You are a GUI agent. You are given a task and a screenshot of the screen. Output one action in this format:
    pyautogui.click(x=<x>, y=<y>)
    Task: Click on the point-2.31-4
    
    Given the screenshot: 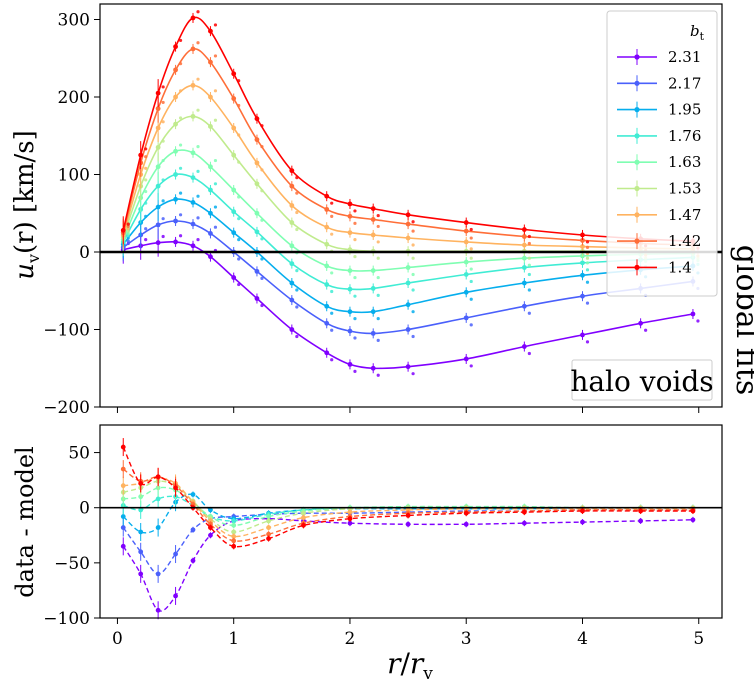 What is the action you would take?
    pyautogui.click(x=193, y=561)
    